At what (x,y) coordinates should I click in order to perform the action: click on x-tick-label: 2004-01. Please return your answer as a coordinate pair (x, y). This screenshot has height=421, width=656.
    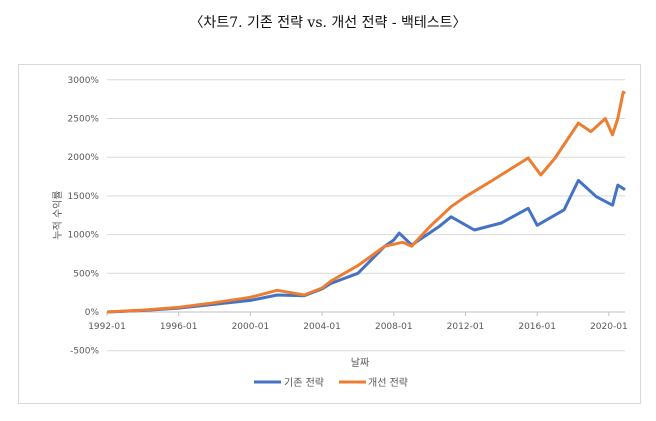
    Looking at the image, I should click on (322, 327).